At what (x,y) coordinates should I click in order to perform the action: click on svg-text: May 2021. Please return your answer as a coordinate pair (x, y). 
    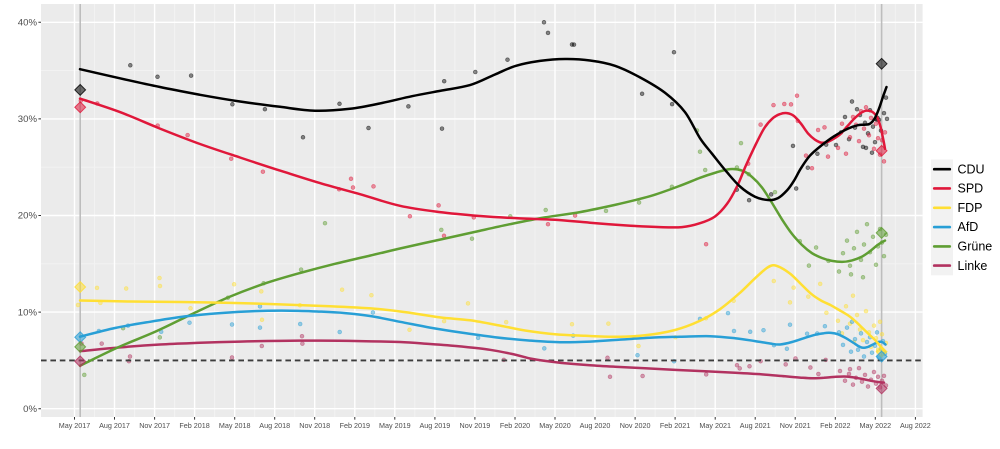
    Looking at the image, I should click on (715, 425).